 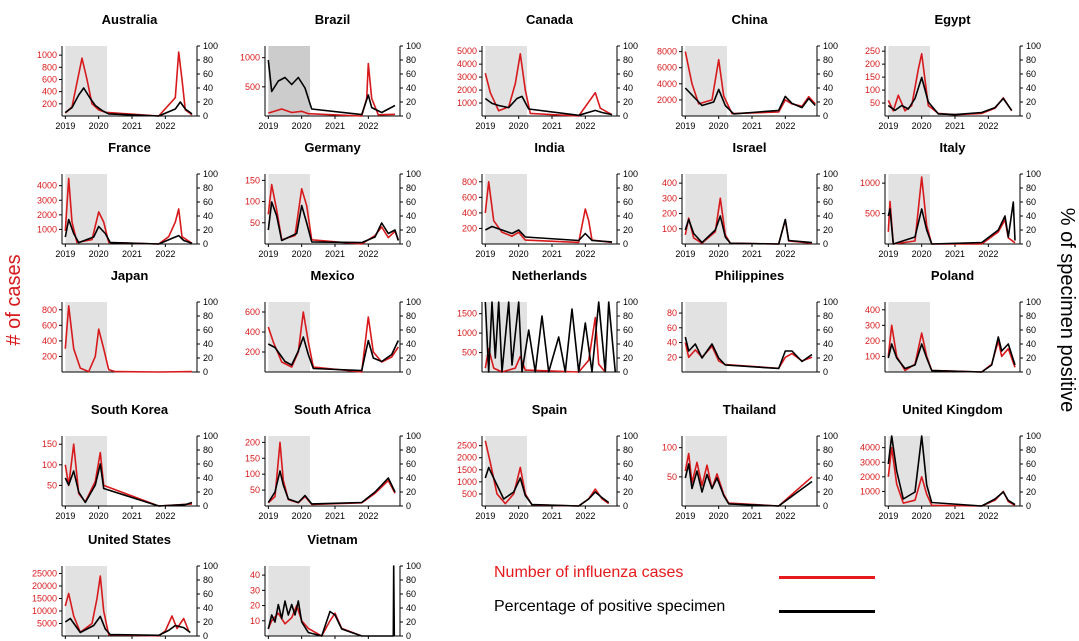 I want to click on left-tick-label: 250, so click(x=872, y=51).